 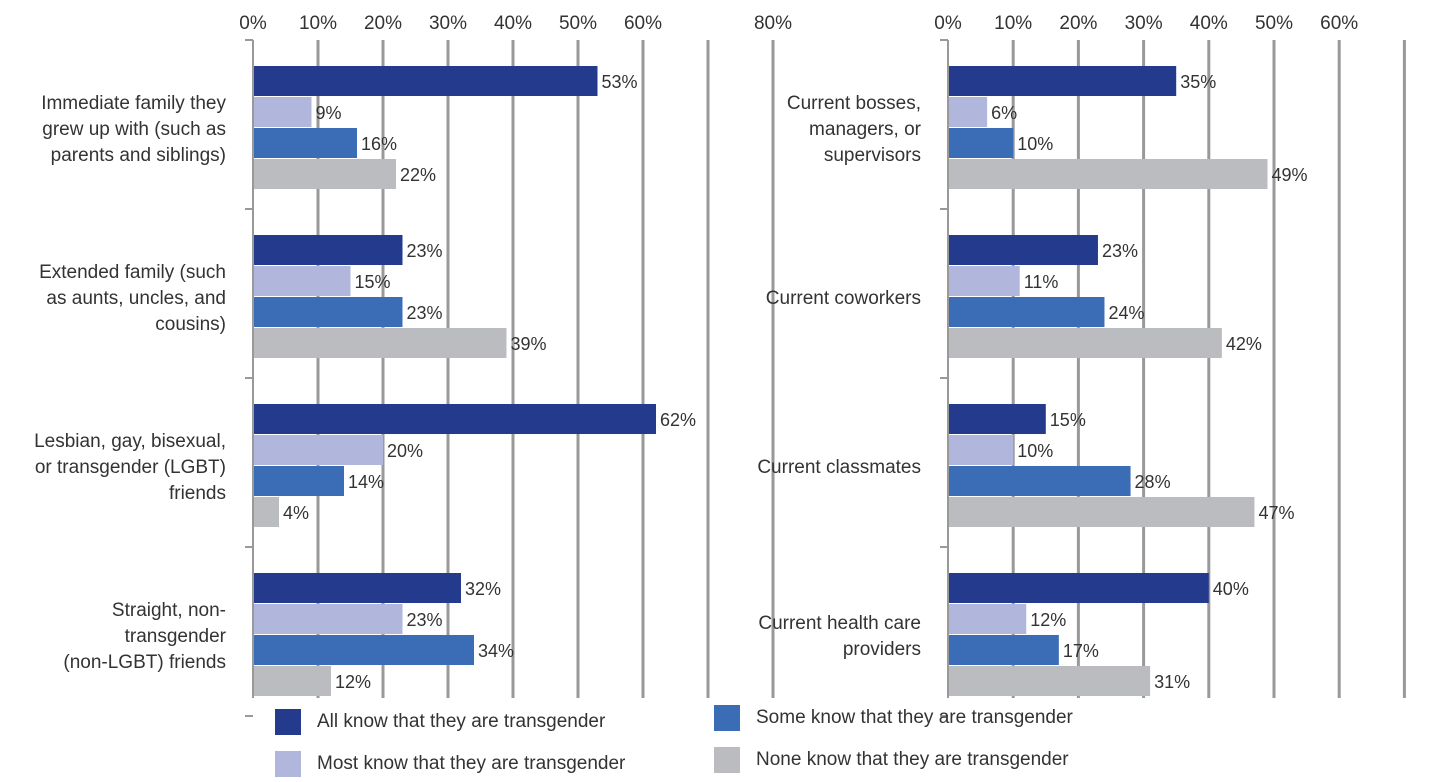 I want to click on data-label: 39%, so click(x=529, y=344).